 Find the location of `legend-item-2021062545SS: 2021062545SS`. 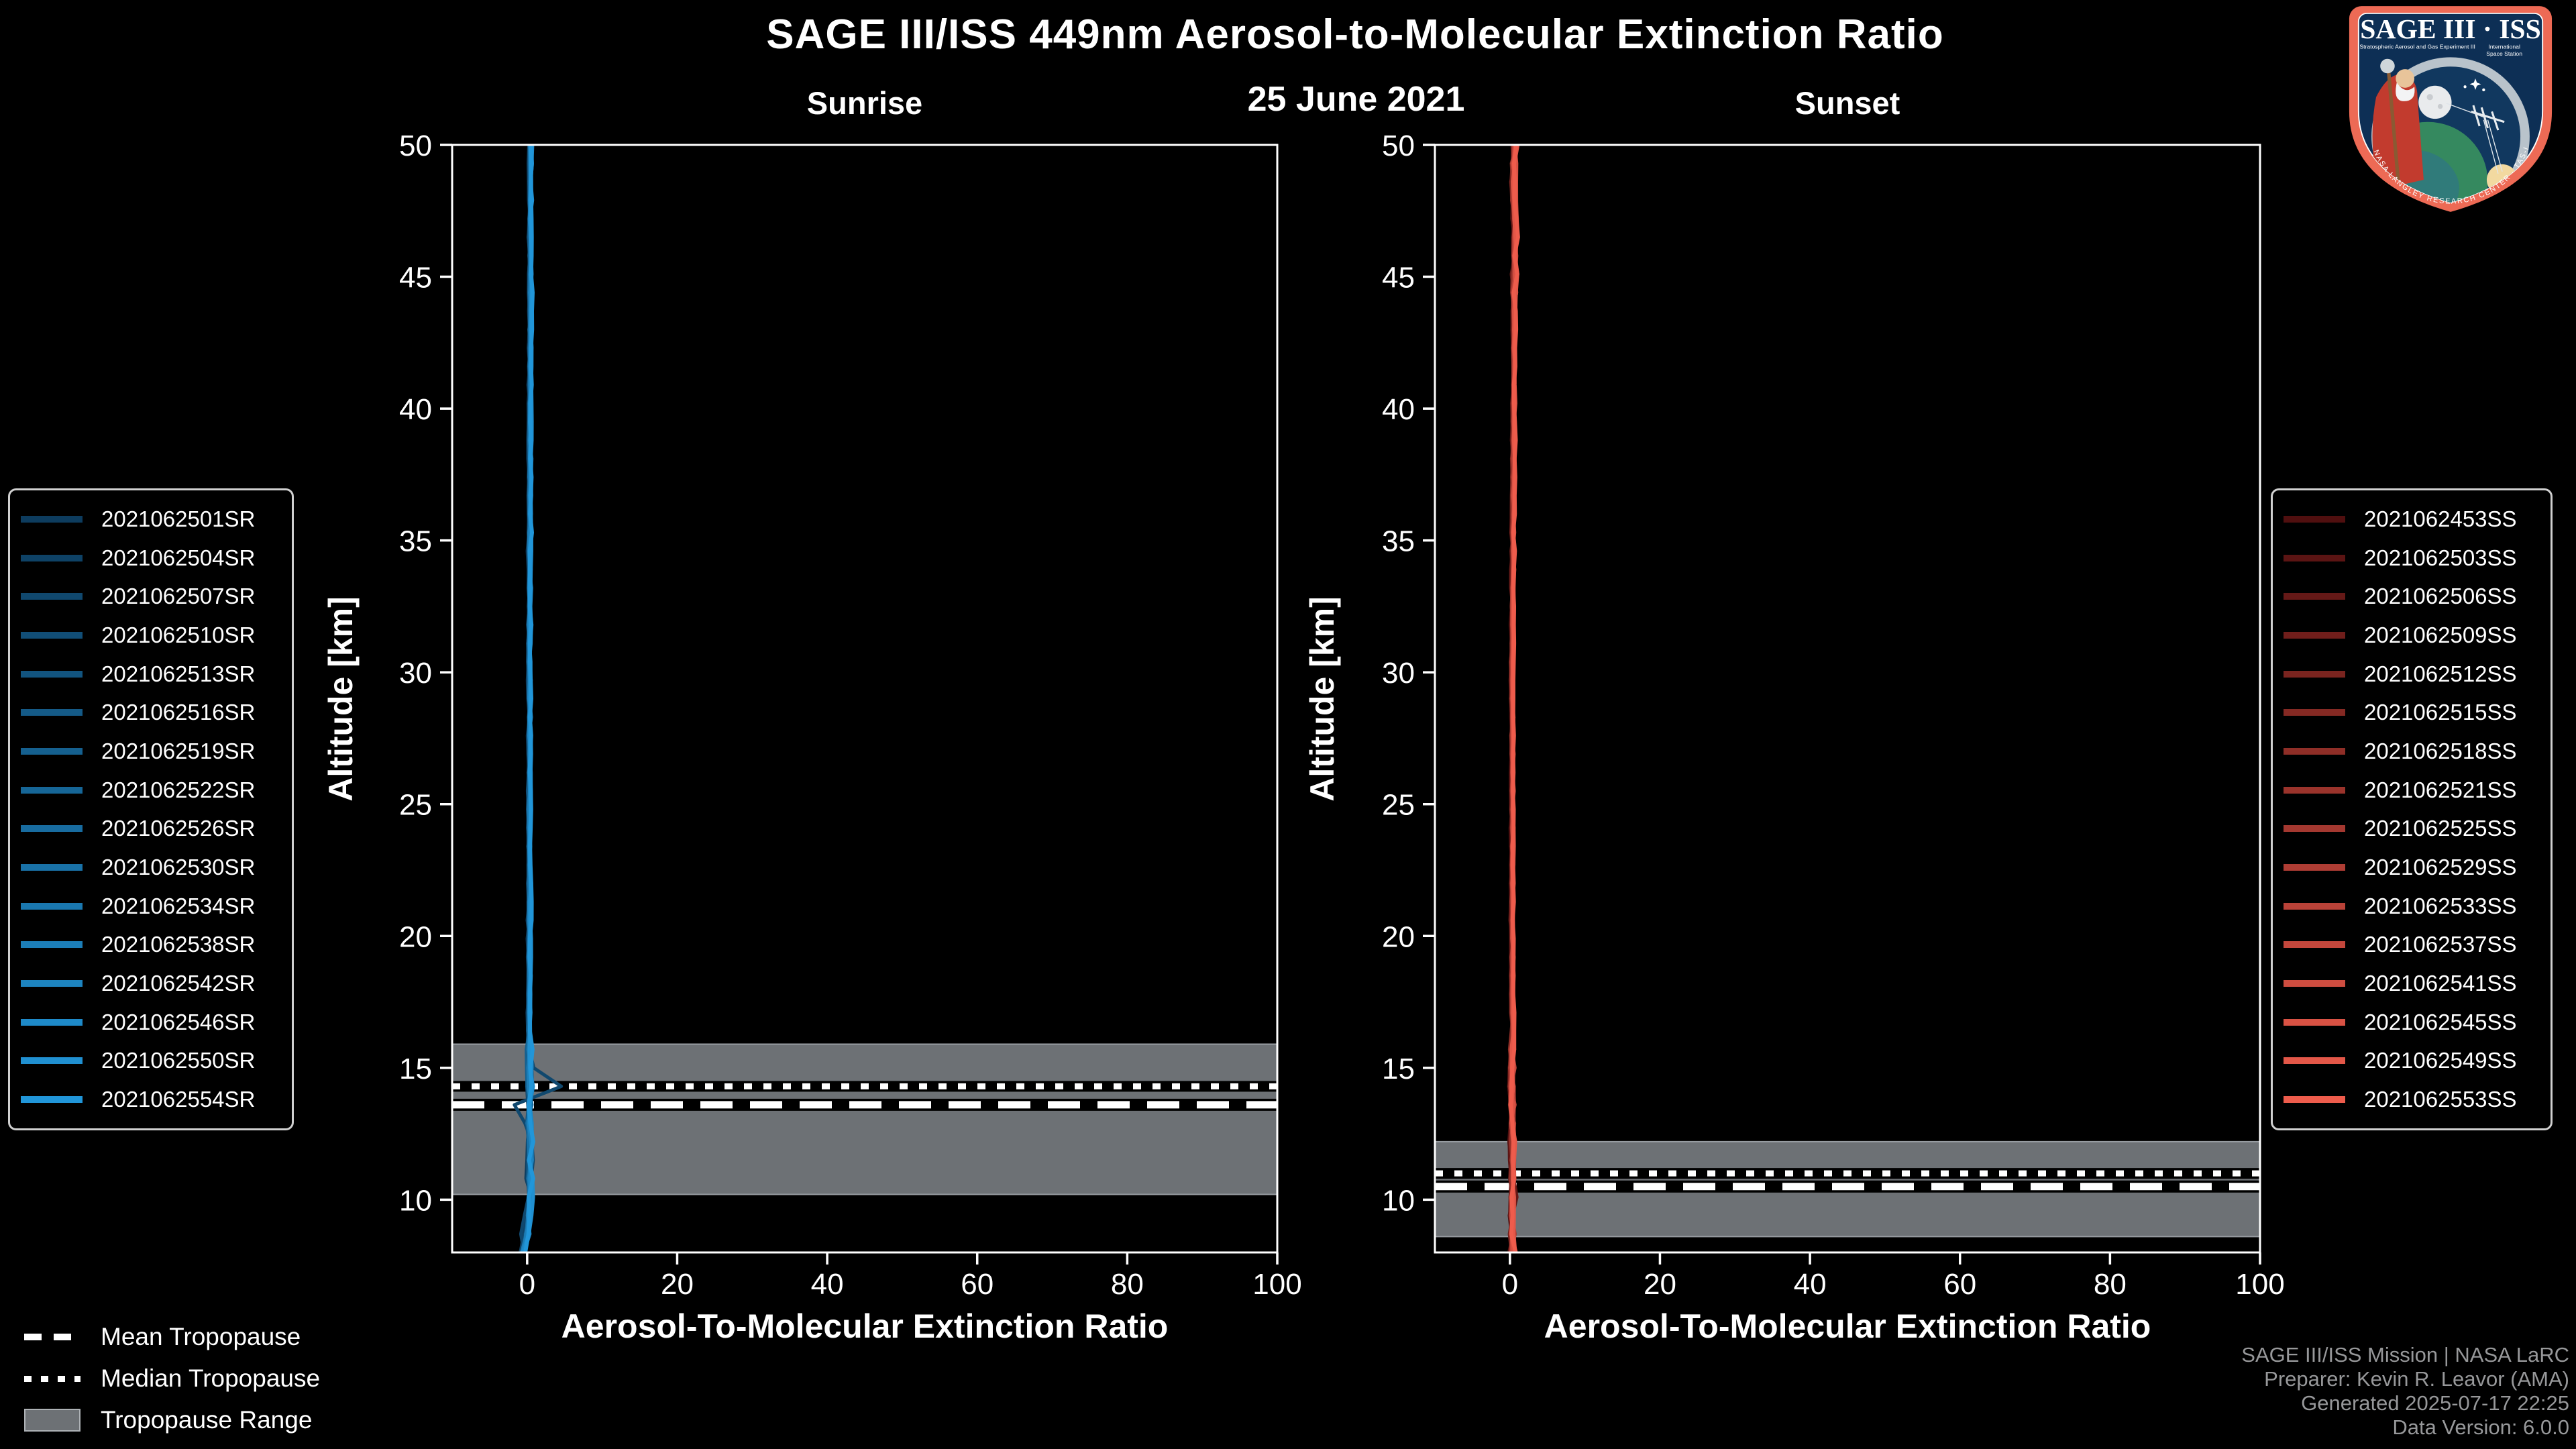

legend-item-2021062545SS: 2021062545SS is located at coordinates (2412, 1022).